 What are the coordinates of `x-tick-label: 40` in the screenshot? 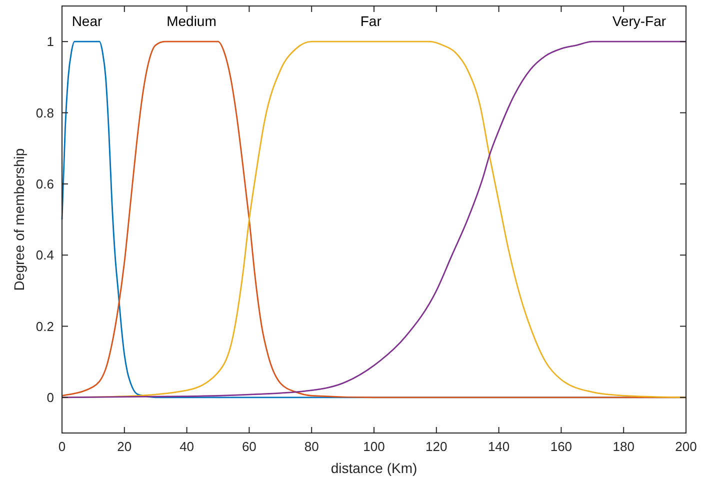 It's located at (187, 446).